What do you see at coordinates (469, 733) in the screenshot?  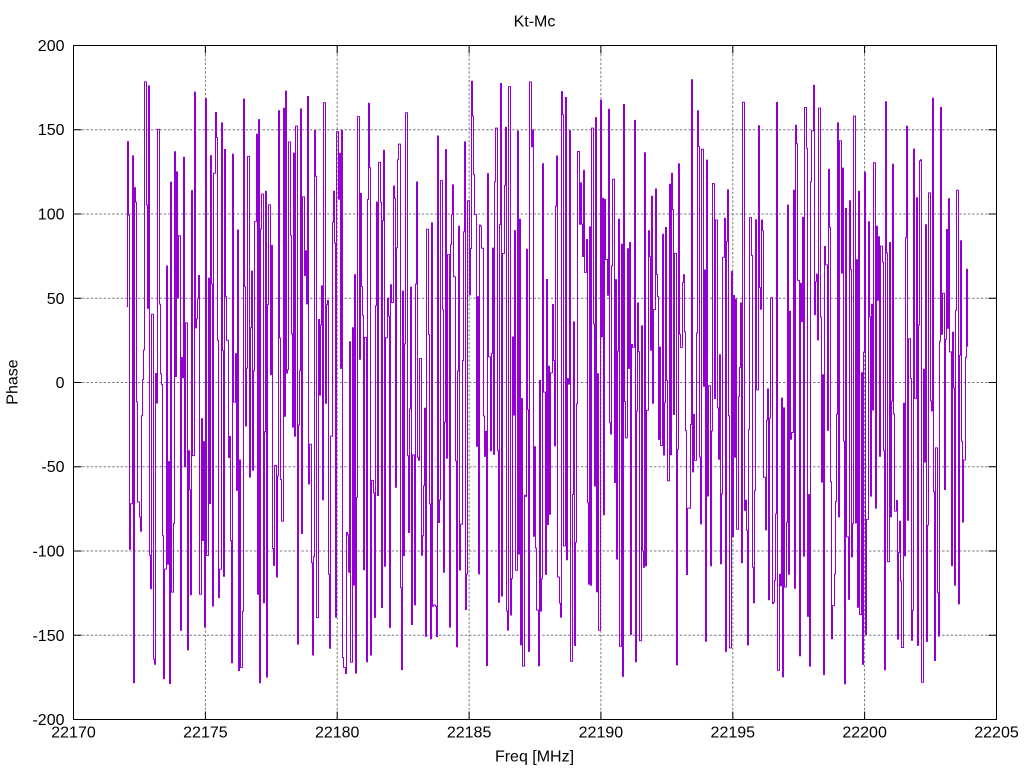 I see `svg-text: 22185` at bounding box center [469, 733].